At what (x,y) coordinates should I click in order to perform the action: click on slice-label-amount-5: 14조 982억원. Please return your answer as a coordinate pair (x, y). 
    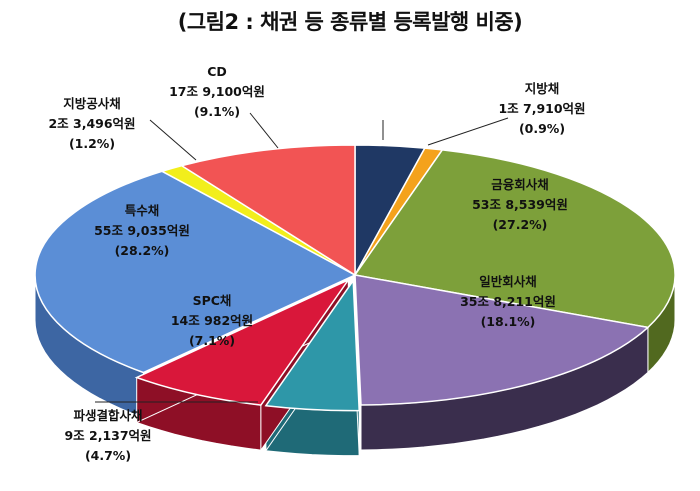
    Looking at the image, I should click on (212, 320).